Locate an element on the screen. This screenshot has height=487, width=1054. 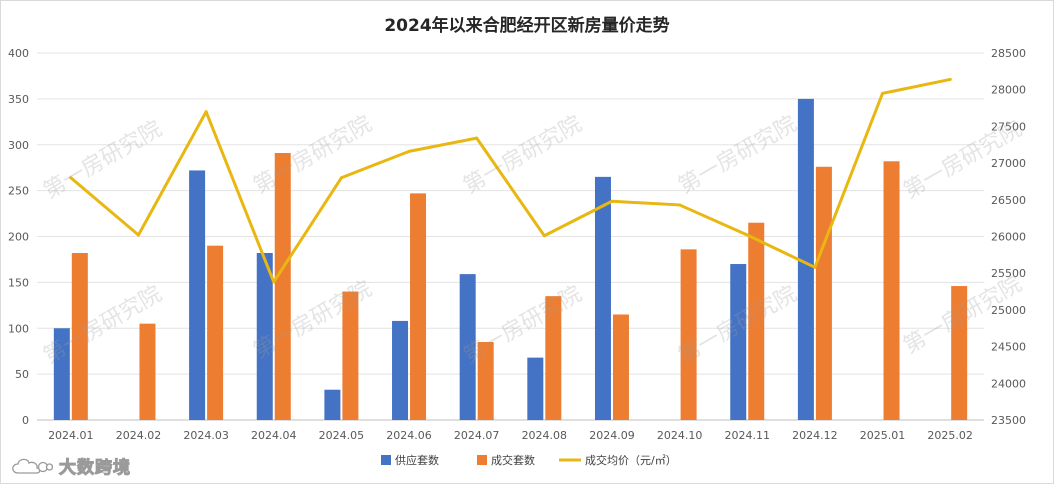
x-tick-label: 2024.10 is located at coordinates (680, 435).